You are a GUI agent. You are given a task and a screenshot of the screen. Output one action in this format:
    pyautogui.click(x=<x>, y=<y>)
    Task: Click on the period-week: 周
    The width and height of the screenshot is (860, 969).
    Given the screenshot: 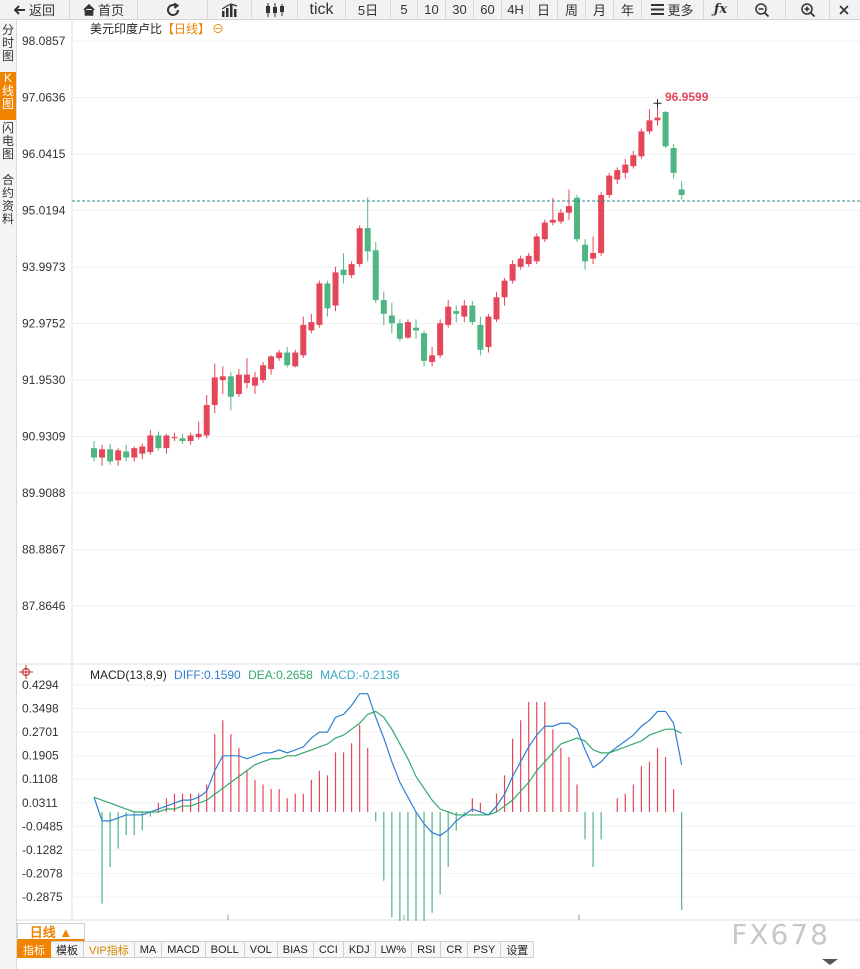 What is the action you would take?
    pyautogui.click(x=572, y=9)
    